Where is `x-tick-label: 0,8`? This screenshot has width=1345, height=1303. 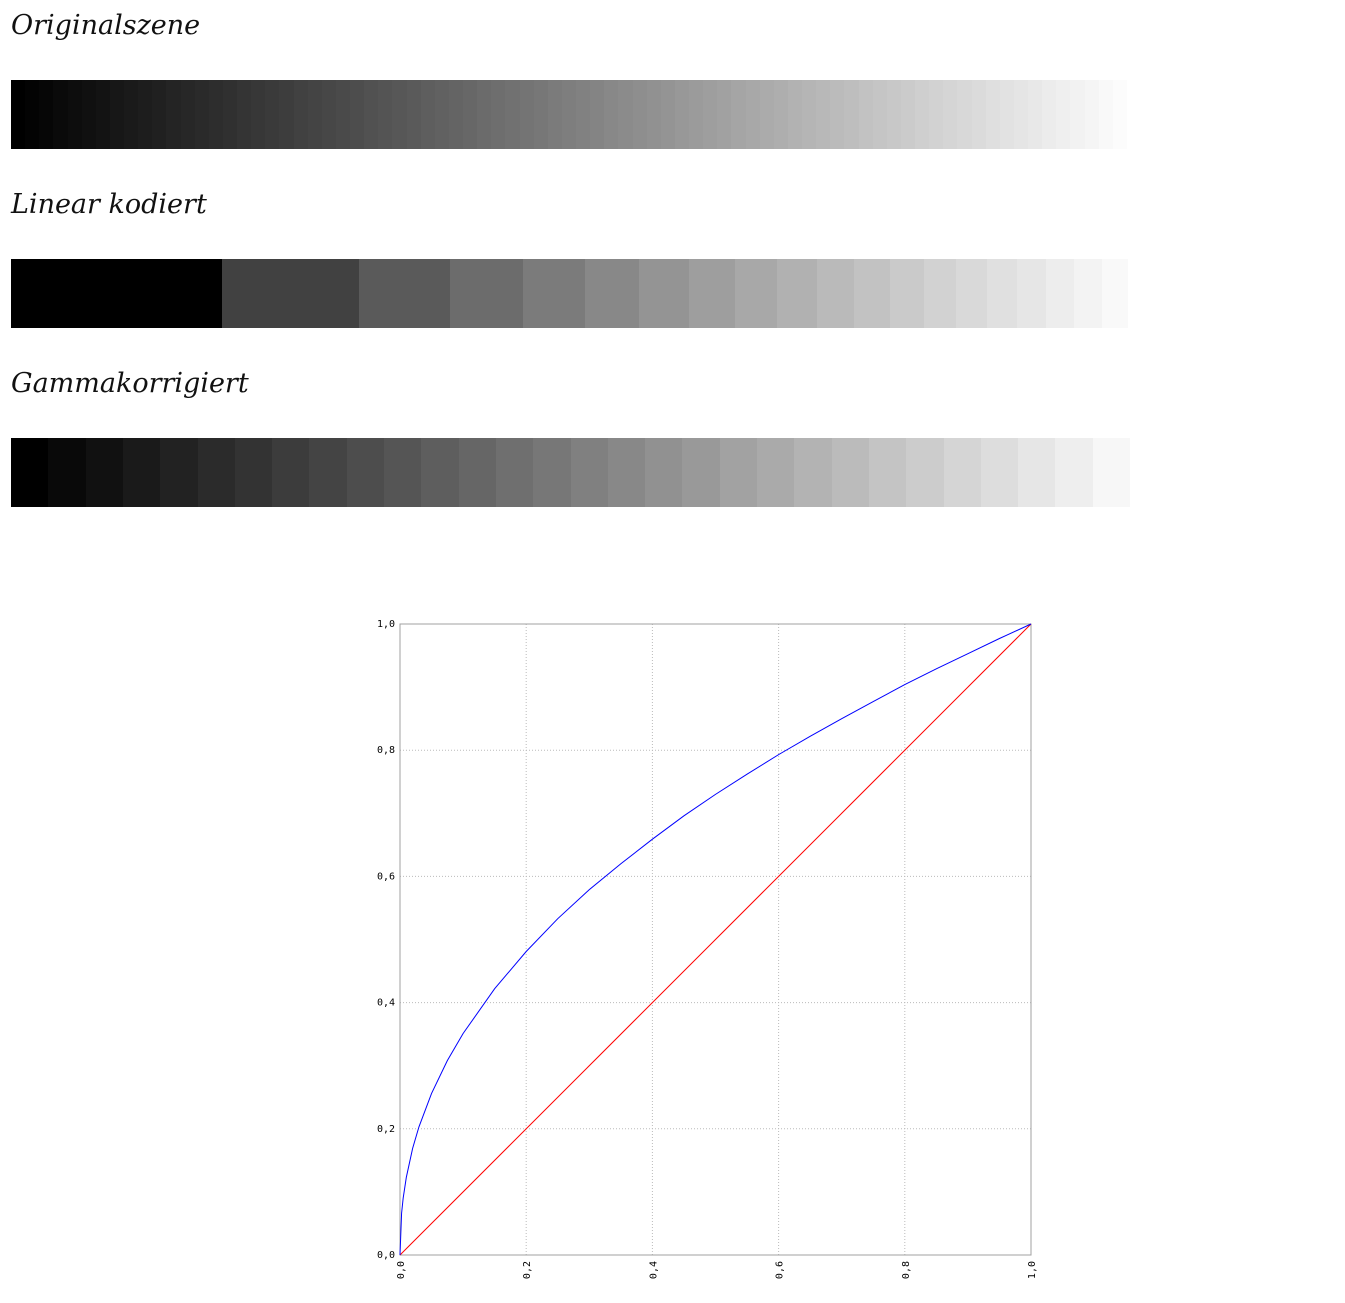 x-tick-label: 0,8 is located at coordinates (906, 1270).